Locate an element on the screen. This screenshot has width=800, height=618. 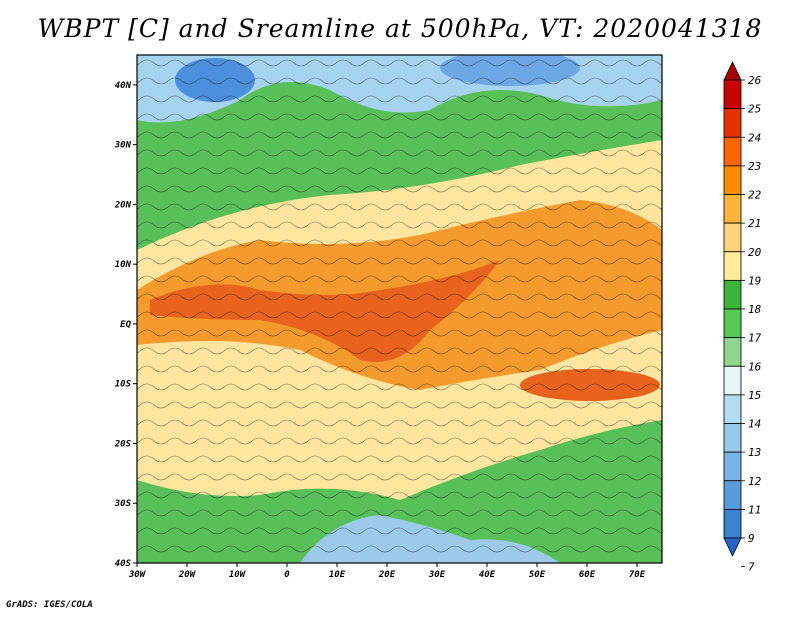
colorbar-label: 21 is located at coordinates (754, 223).